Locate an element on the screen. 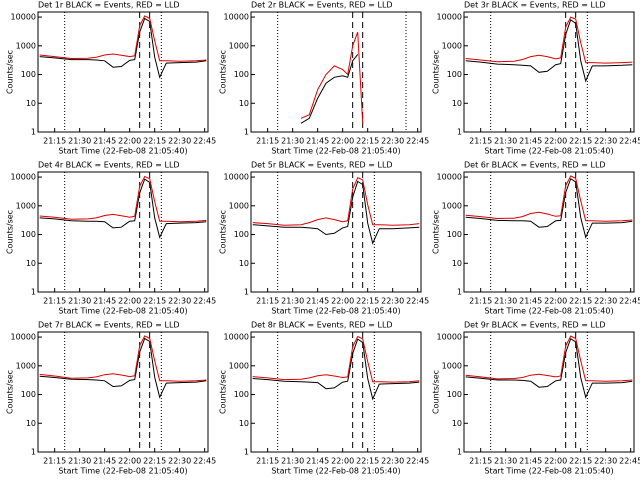 The height and width of the screenshot is (480, 640). chart-title: Det 2r BLACK = Events, RED = LLD is located at coordinates (322, 5).